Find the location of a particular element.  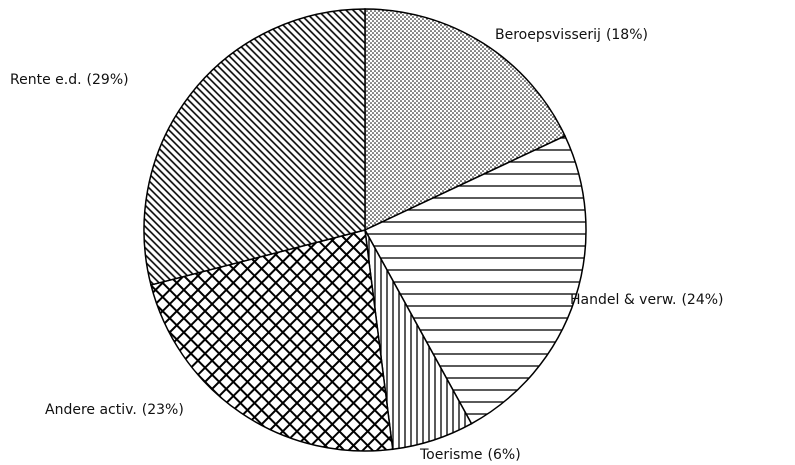

category-label: Handel & verw. is located at coordinates (623, 300).